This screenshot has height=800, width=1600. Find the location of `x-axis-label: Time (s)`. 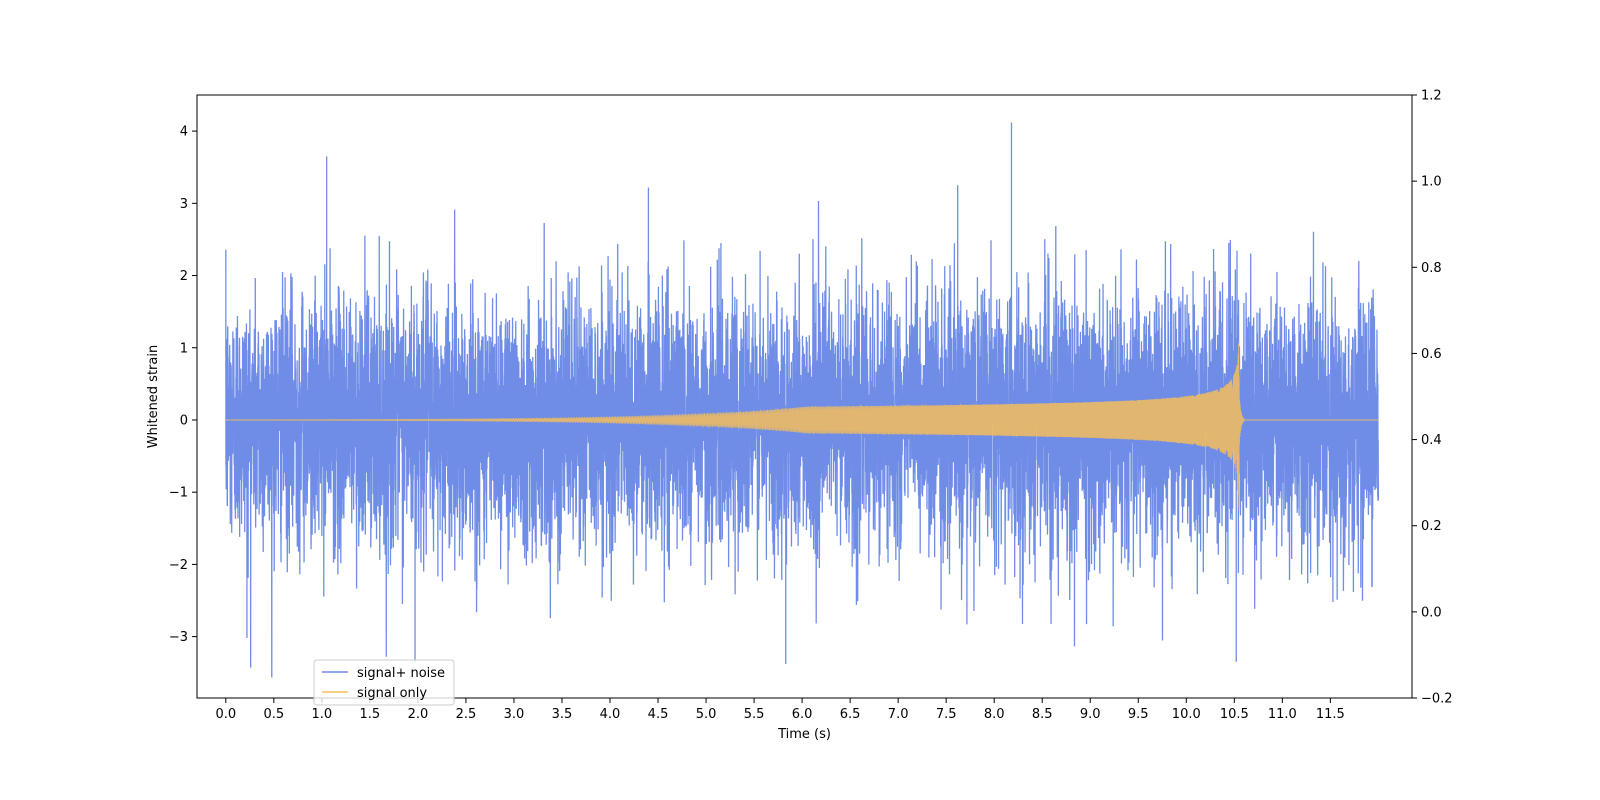

x-axis-label: Time (s) is located at coordinates (804, 734).